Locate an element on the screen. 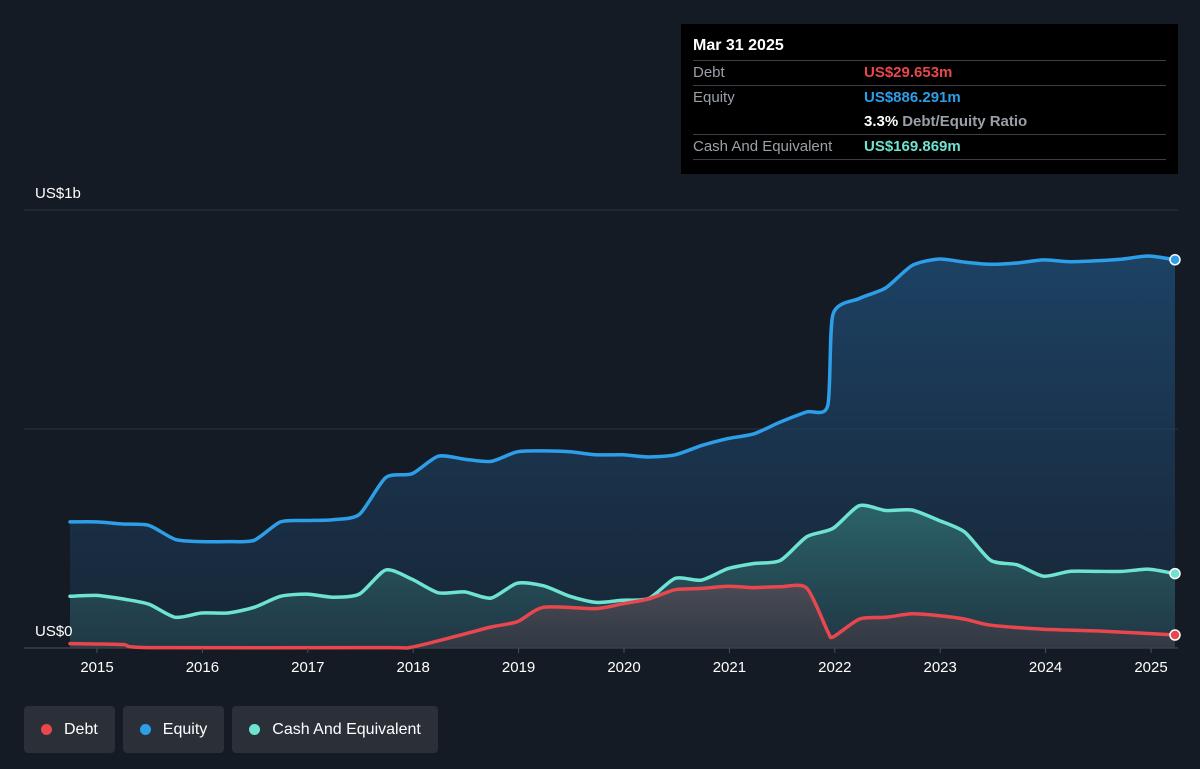 The height and width of the screenshot is (769, 1200). tooltip-label-cash: Cash And Equivalent is located at coordinates (763, 146).